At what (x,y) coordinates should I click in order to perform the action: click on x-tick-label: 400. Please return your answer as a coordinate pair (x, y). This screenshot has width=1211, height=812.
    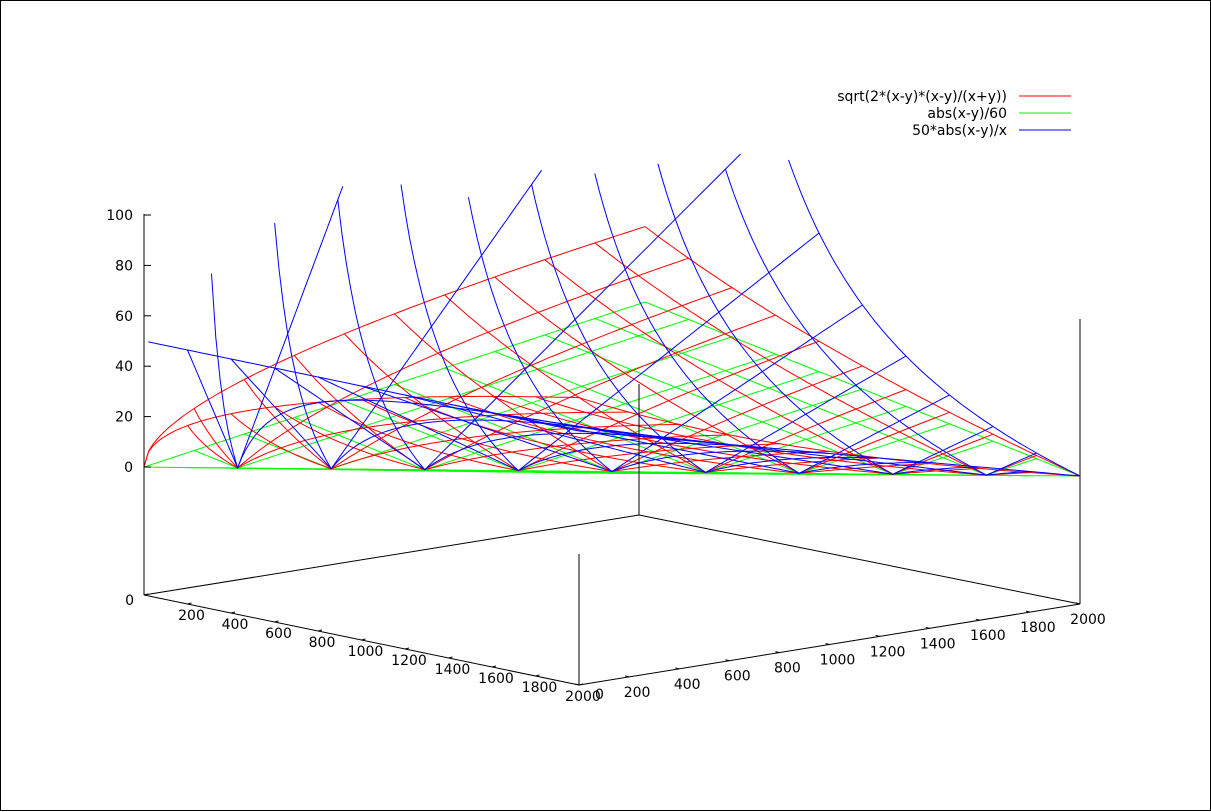
    Looking at the image, I should click on (235, 625).